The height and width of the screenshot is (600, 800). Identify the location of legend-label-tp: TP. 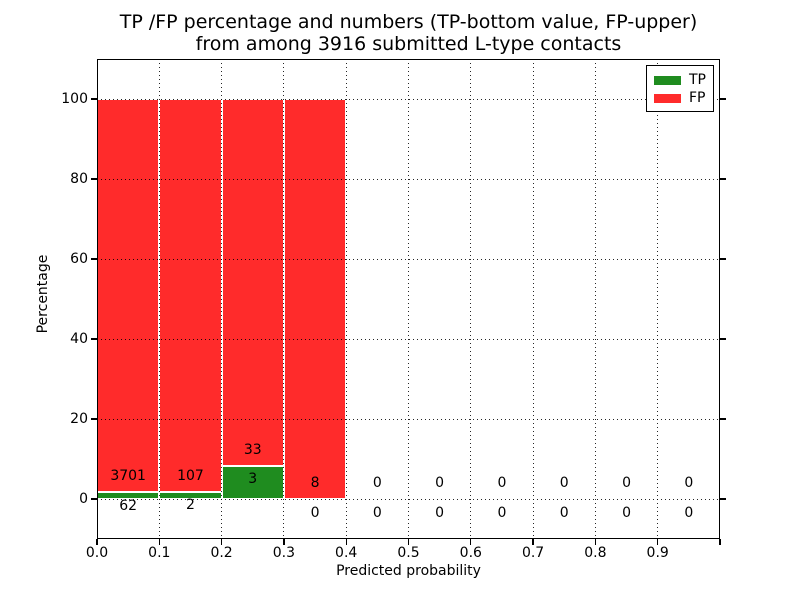
(697, 80).